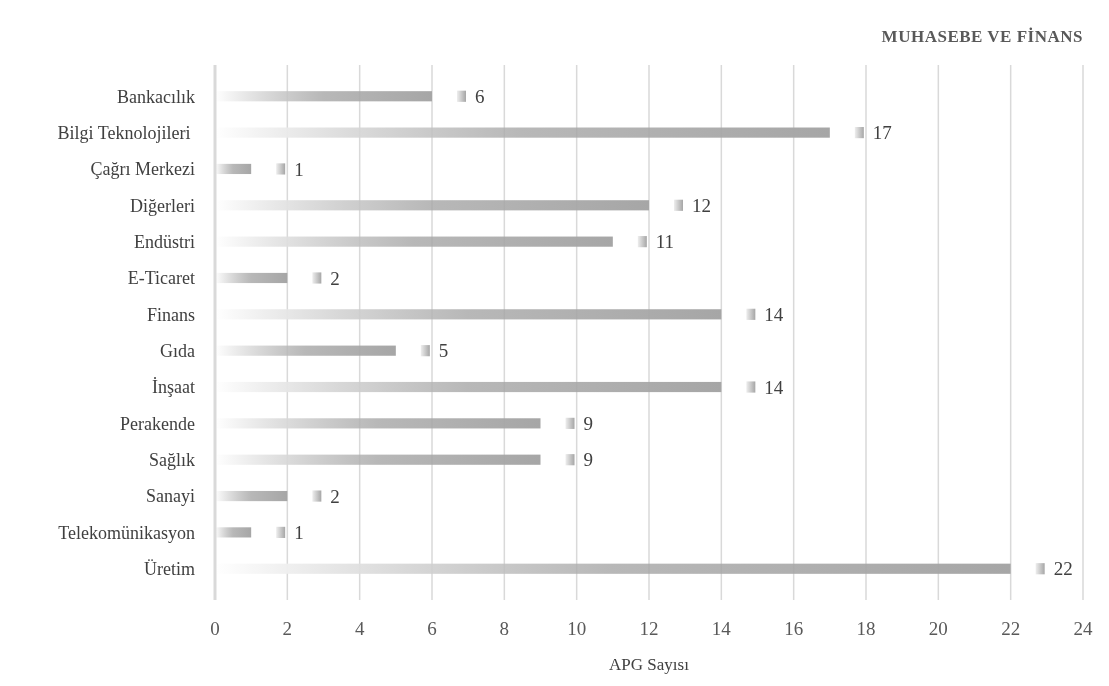  Describe the element at coordinates (142, 169) in the screenshot. I see `y-tick-label: Çağrı Merkezi` at that location.